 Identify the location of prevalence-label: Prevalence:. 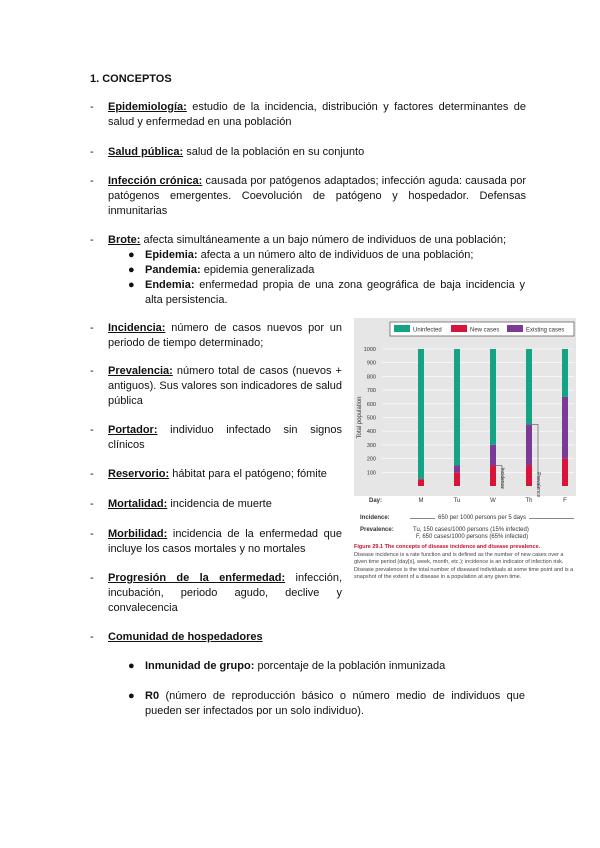
(377, 530).